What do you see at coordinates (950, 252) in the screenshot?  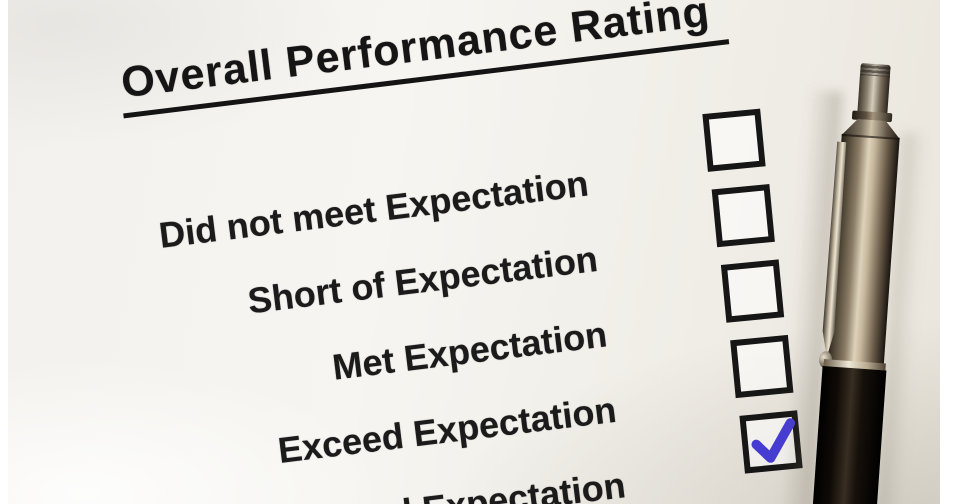 I see `white-margin-right` at bounding box center [950, 252].